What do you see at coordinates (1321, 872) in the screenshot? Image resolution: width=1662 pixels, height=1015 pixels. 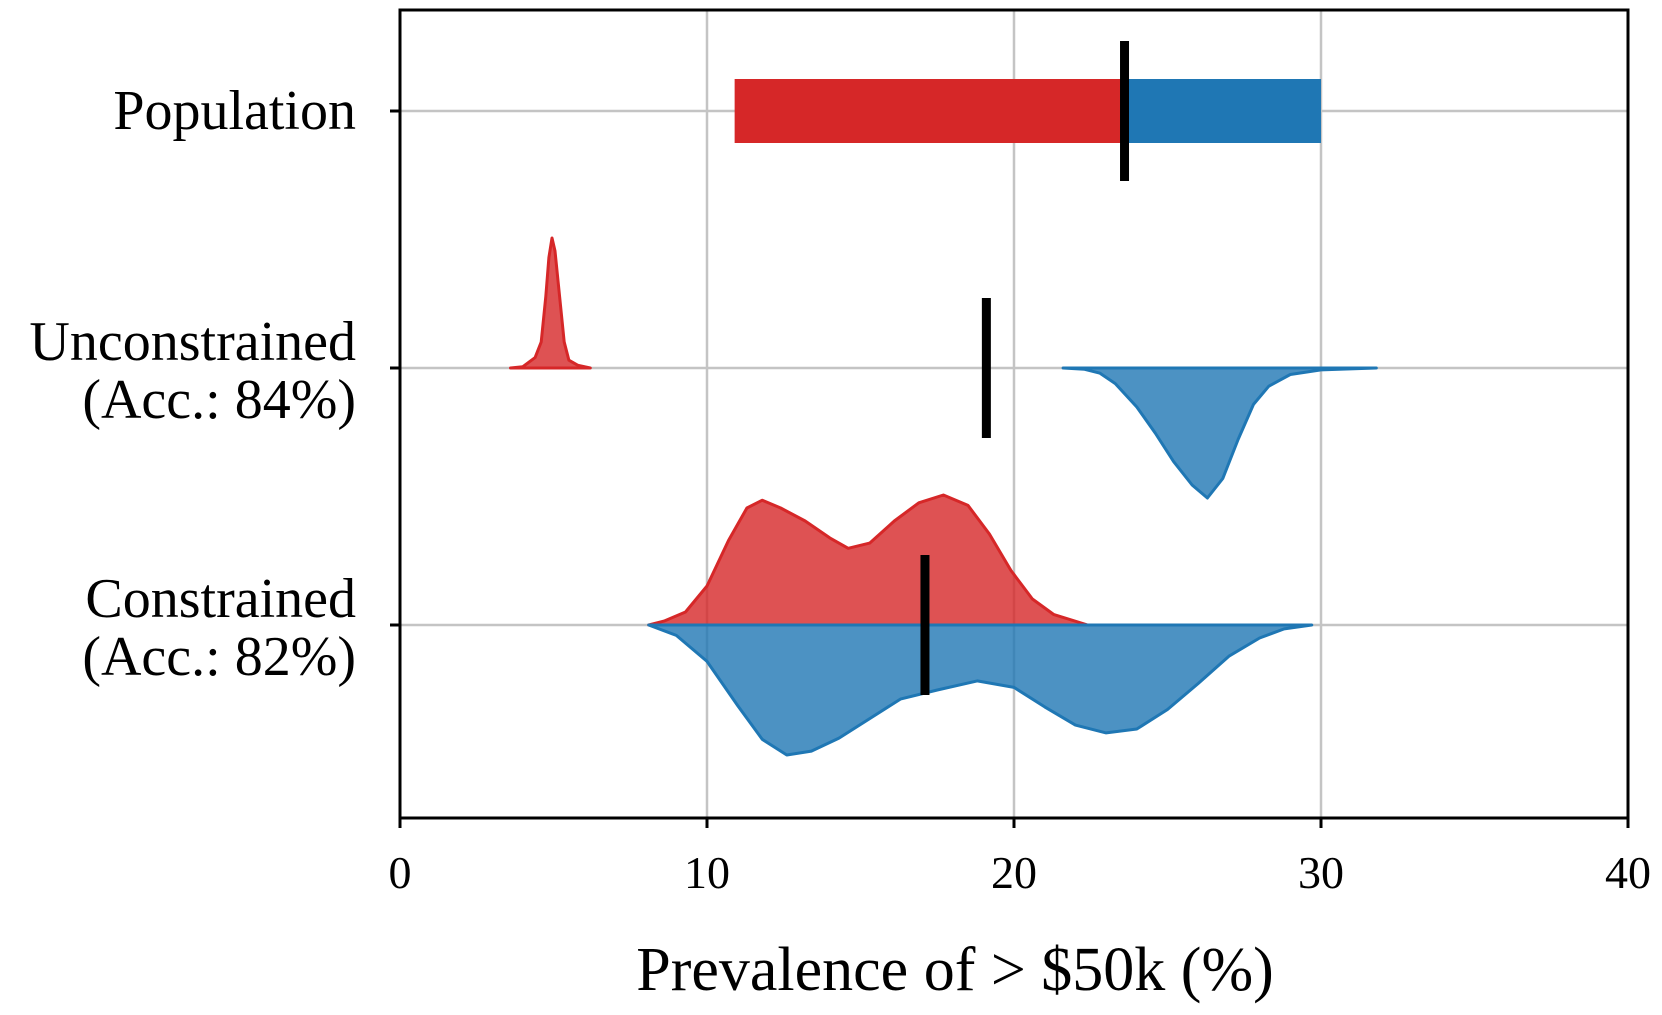 I see `x-tick-label-30: 30` at bounding box center [1321, 872].